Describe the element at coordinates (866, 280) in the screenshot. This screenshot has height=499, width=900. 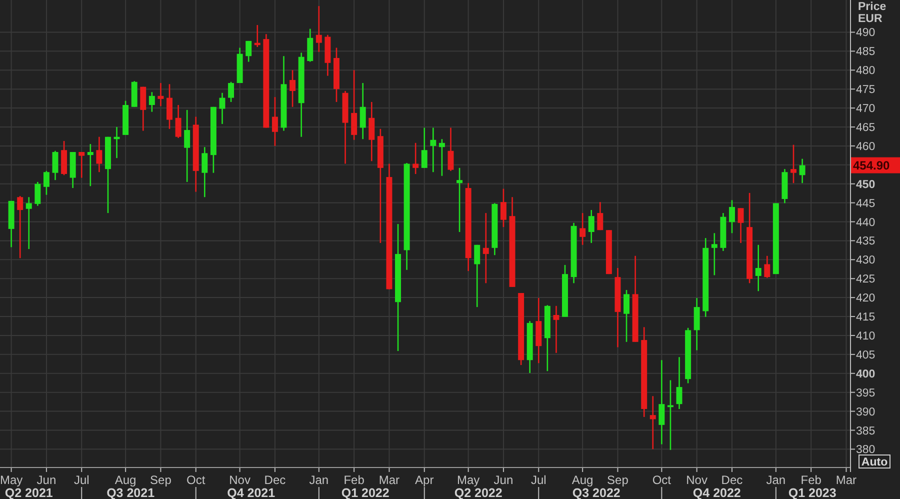
I see `y-tick-label: 425` at that location.